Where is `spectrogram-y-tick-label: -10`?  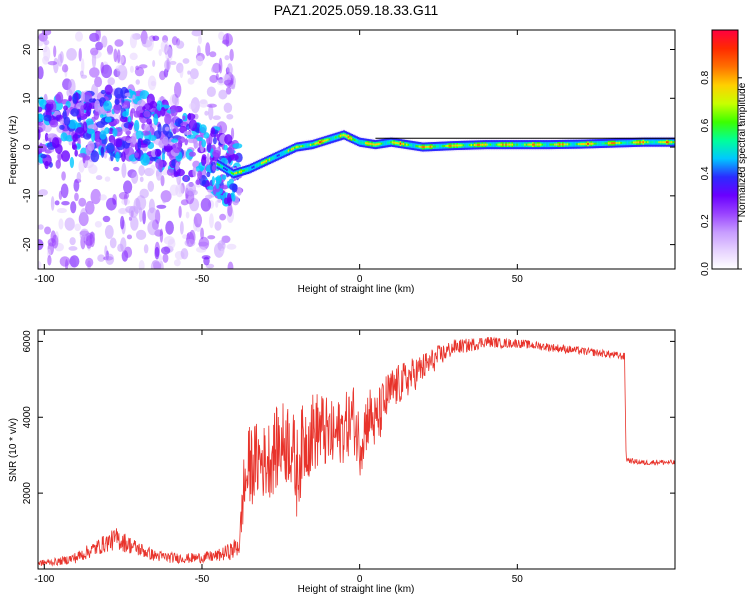 spectrogram-y-tick-label: -10 is located at coordinates (27, 195).